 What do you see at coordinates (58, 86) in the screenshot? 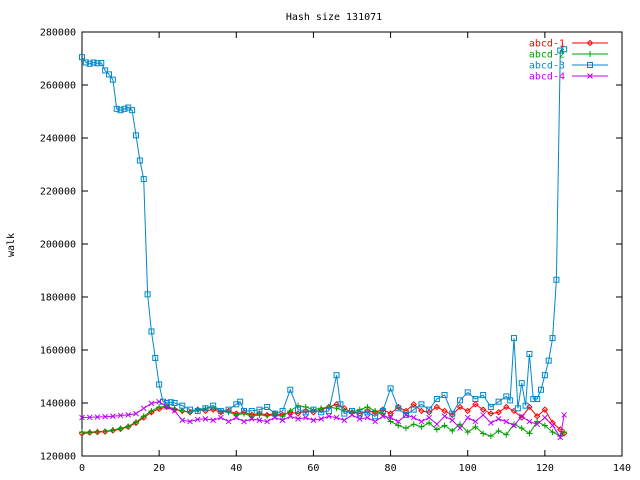
I see `y-tick-label: 260000` at bounding box center [58, 86].